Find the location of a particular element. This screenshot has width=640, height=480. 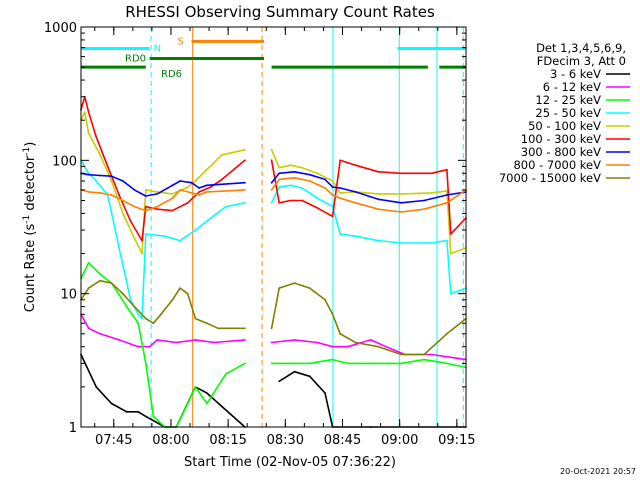

x-tick-label-5: 09:00 is located at coordinates (399, 440).